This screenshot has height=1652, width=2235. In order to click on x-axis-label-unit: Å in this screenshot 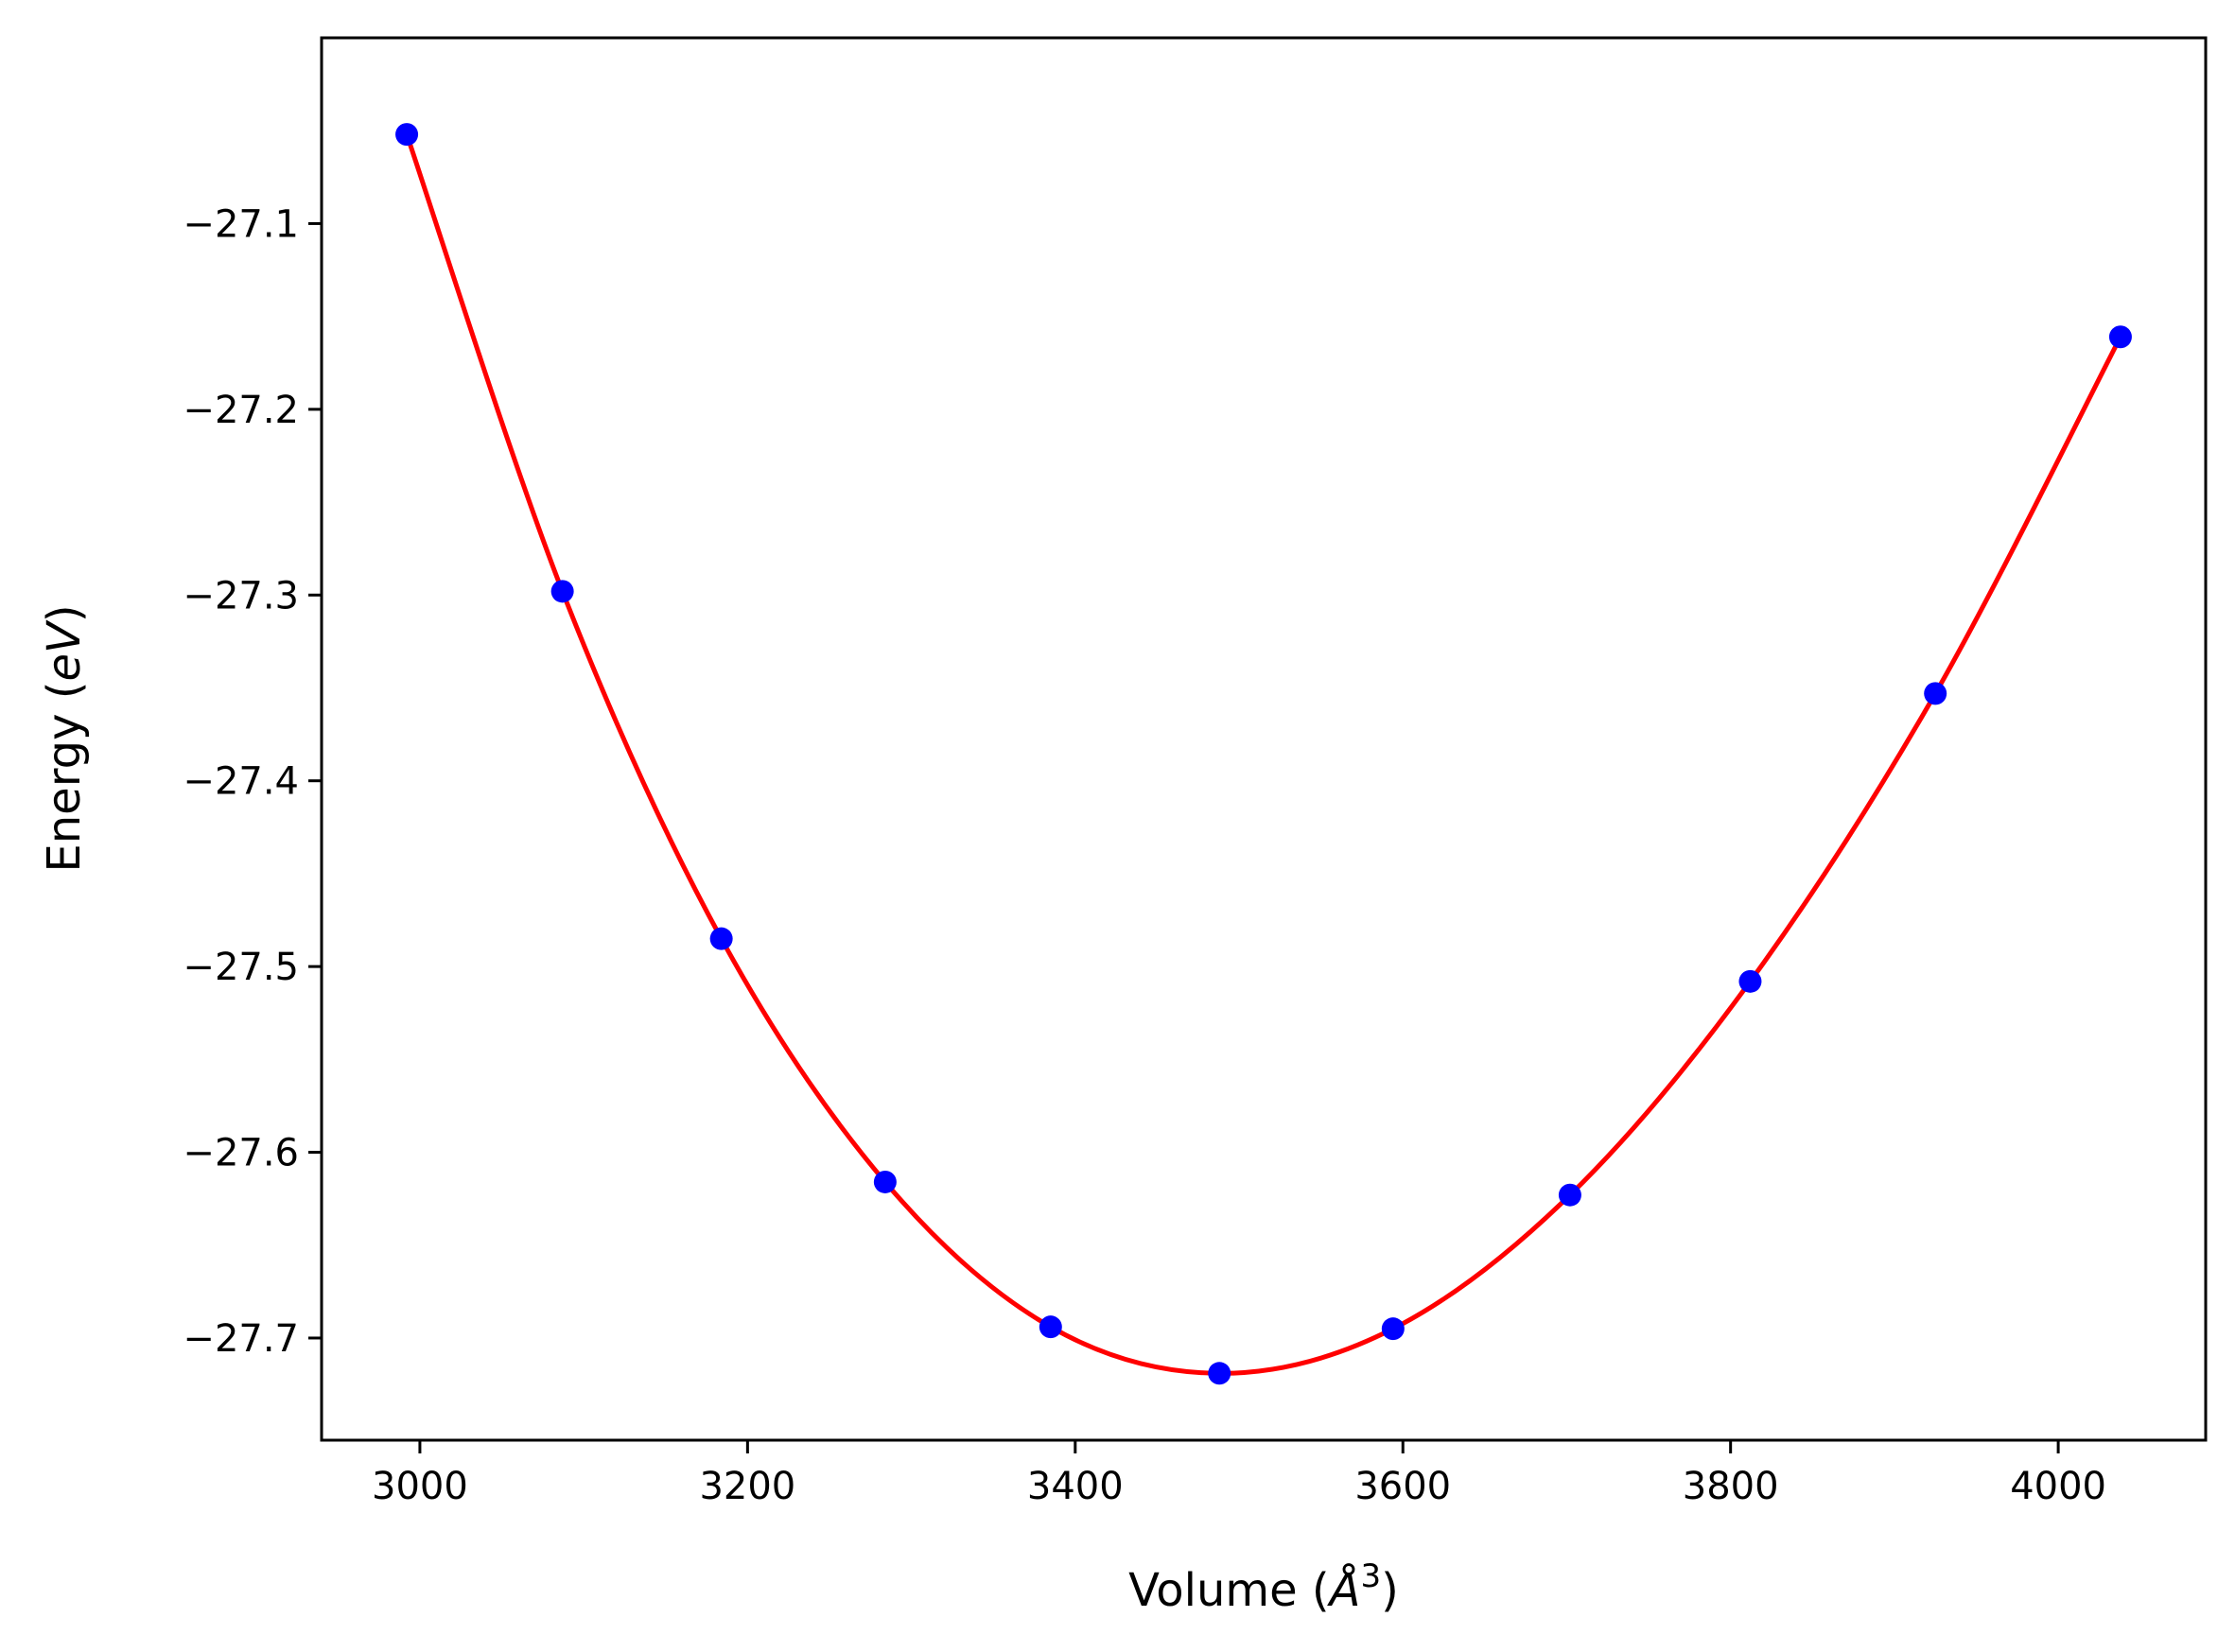, I will do `click(1344, 1590)`.